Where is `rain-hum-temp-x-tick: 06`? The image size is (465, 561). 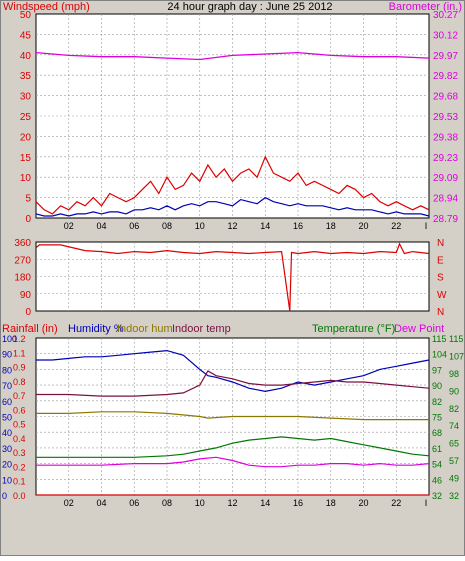
rain-hum-temp-x-tick: 06 is located at coordinates (134, 503).